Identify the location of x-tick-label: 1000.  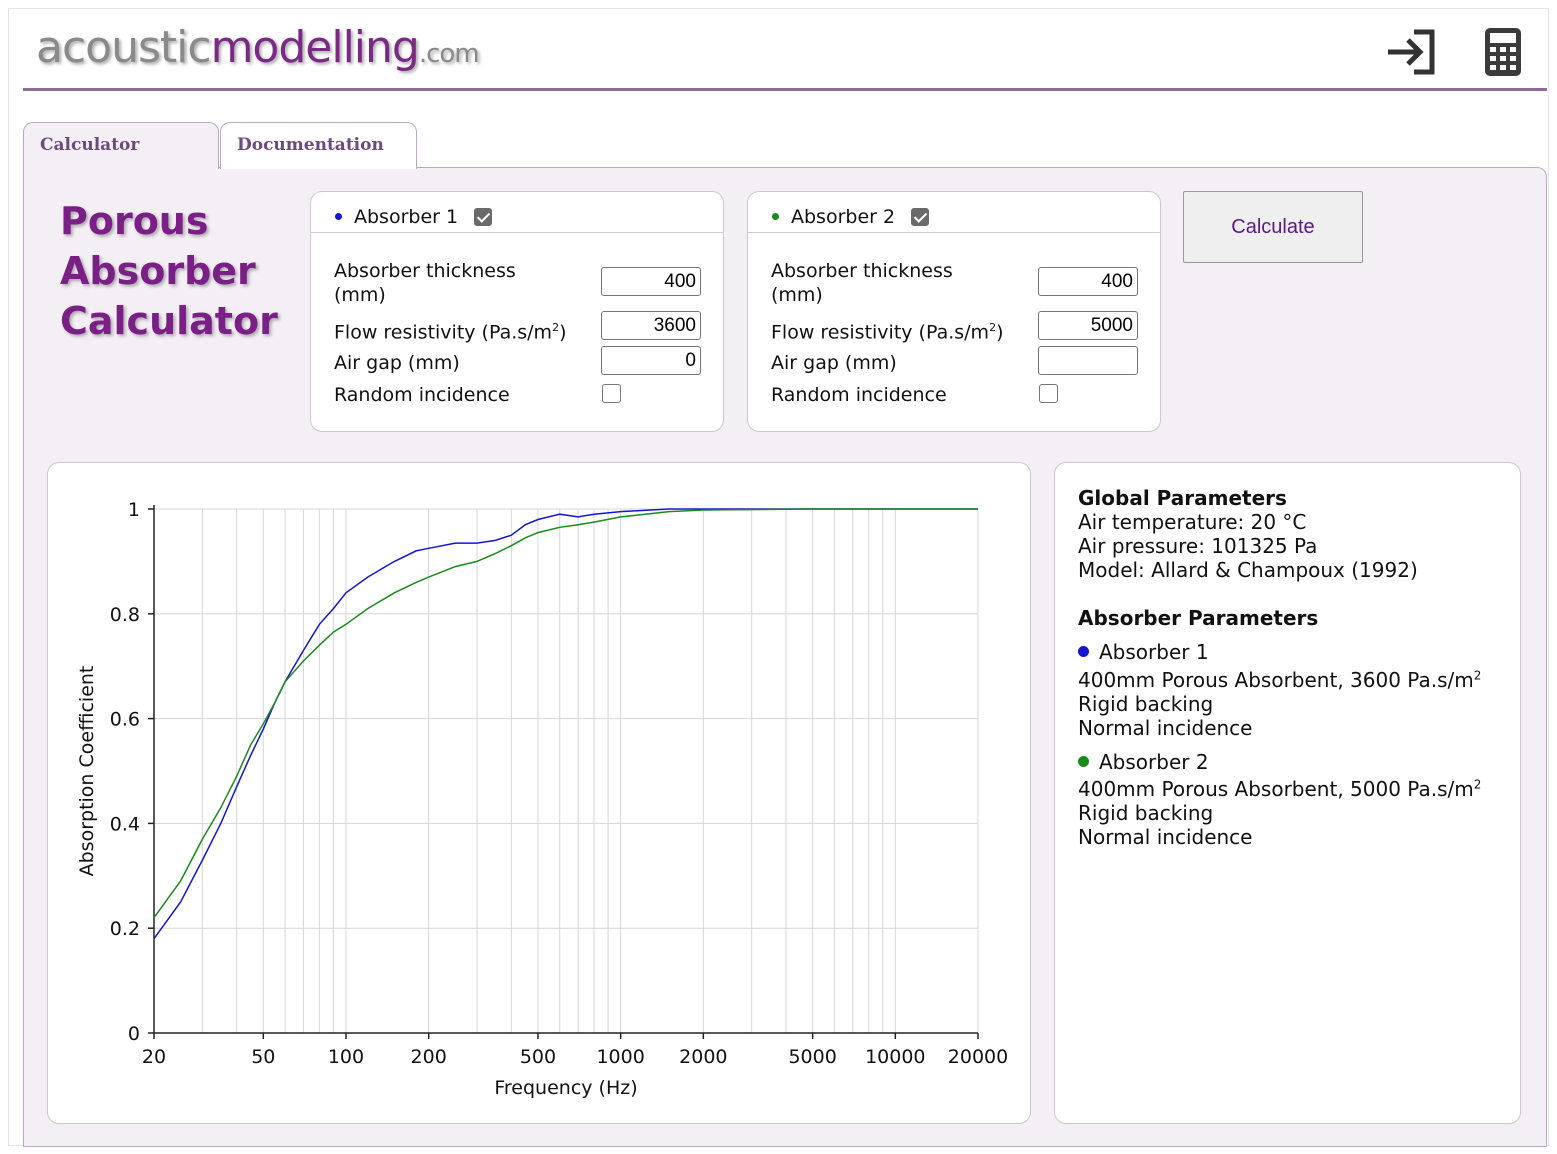
(620, 1057).